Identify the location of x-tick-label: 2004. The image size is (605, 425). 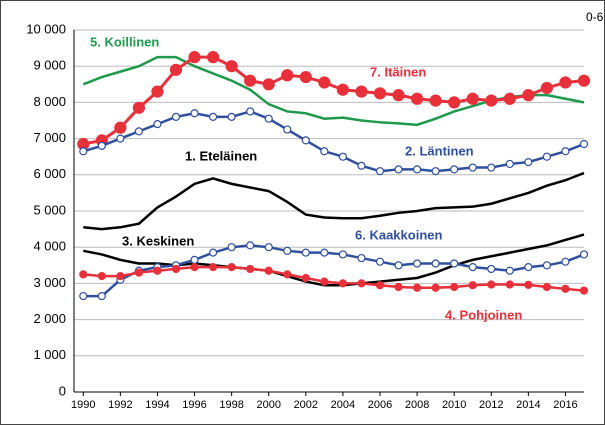
(343, 405).